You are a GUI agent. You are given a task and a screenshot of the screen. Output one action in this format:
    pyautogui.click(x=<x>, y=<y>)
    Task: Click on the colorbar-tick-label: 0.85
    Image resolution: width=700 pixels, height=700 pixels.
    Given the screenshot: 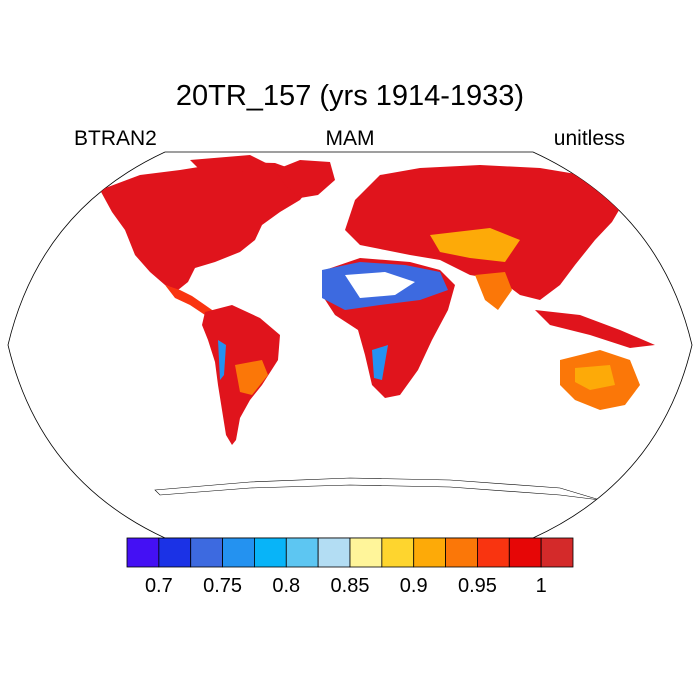 What is the action you would take?
    pyautogui.click(x=350, y=586)
    